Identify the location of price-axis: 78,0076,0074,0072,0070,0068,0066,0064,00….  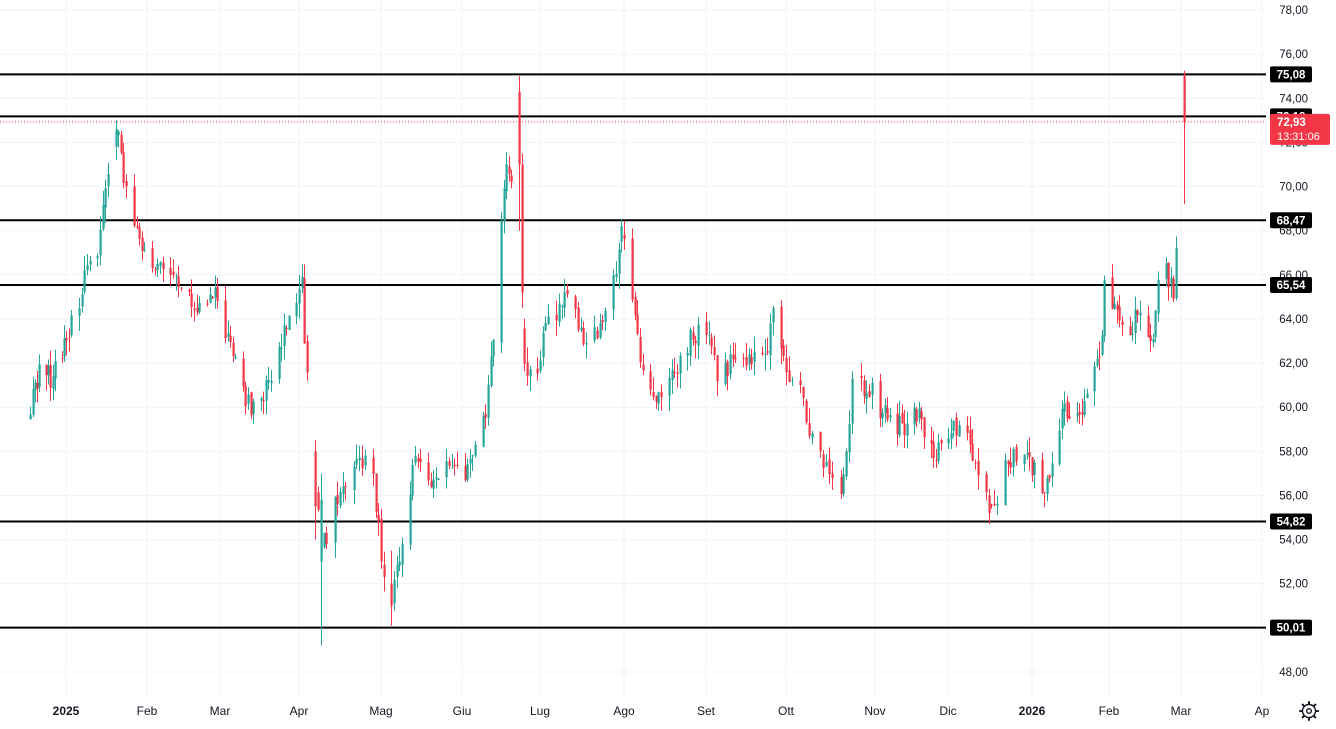
(1293, 342).